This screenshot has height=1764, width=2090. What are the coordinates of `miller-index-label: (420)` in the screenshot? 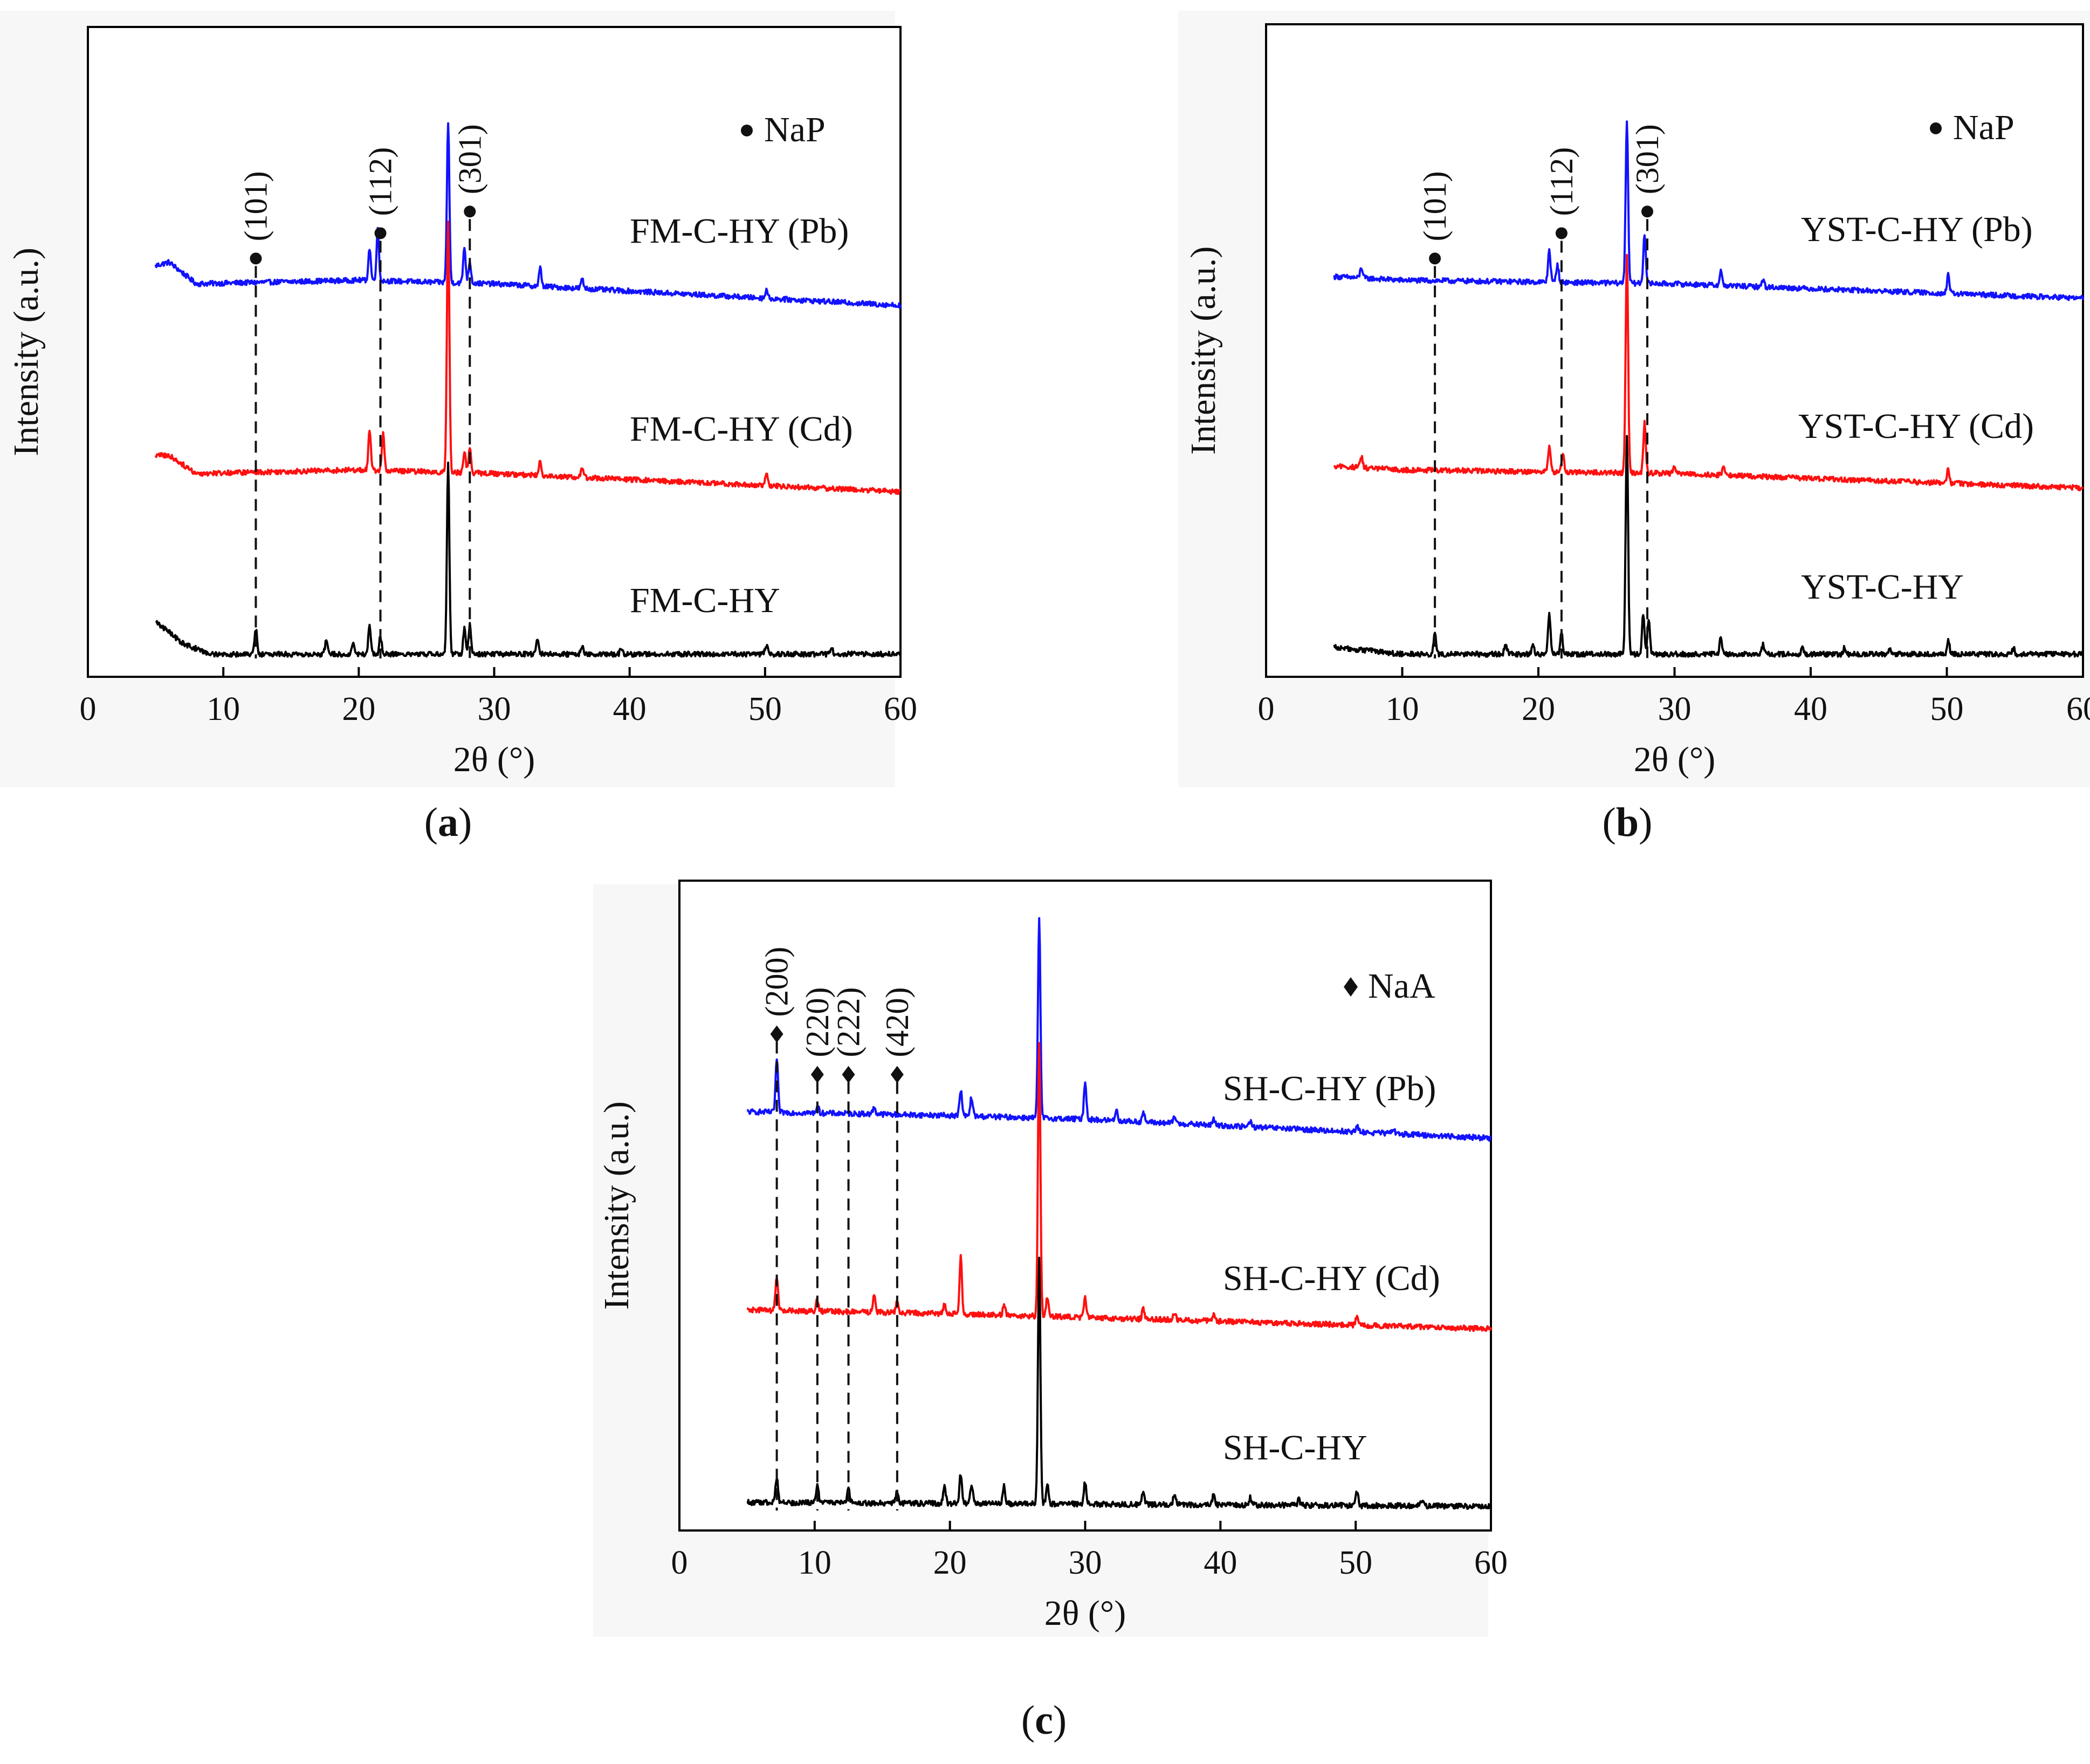 It's located at (897, 1023).